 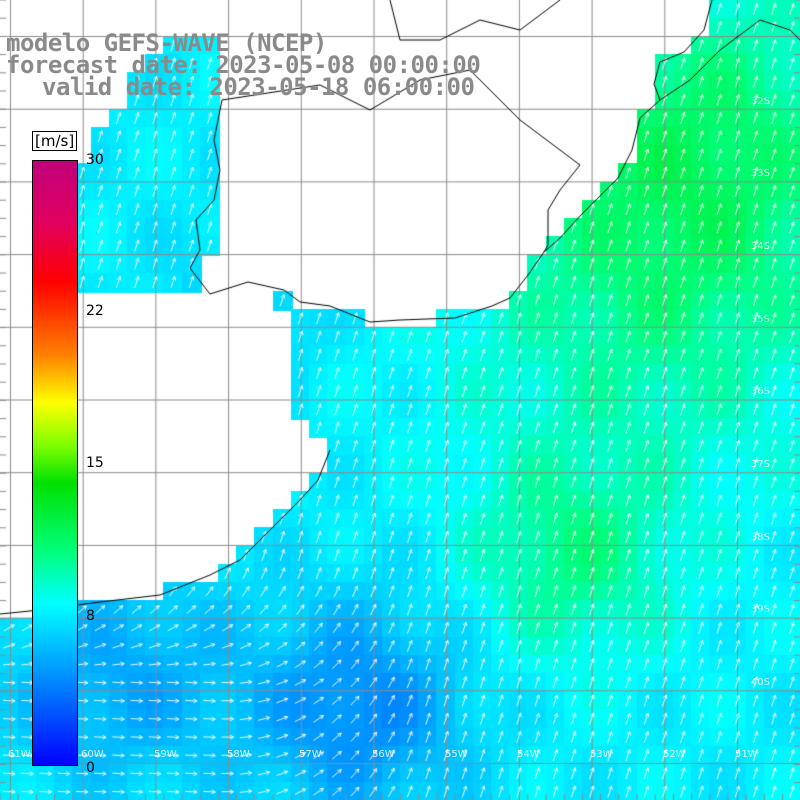 What do you see at coordinates (760, 609) in the screenshot?
I see `lat-label: 39S` at bounding box center [760, 609].